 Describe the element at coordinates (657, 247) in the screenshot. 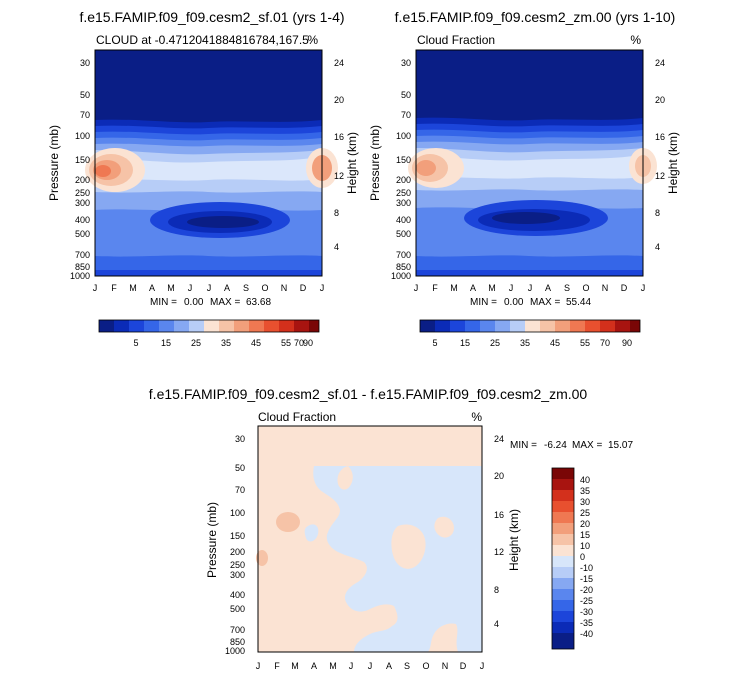

I see `panel-2-ytick-right: 4` at that location.